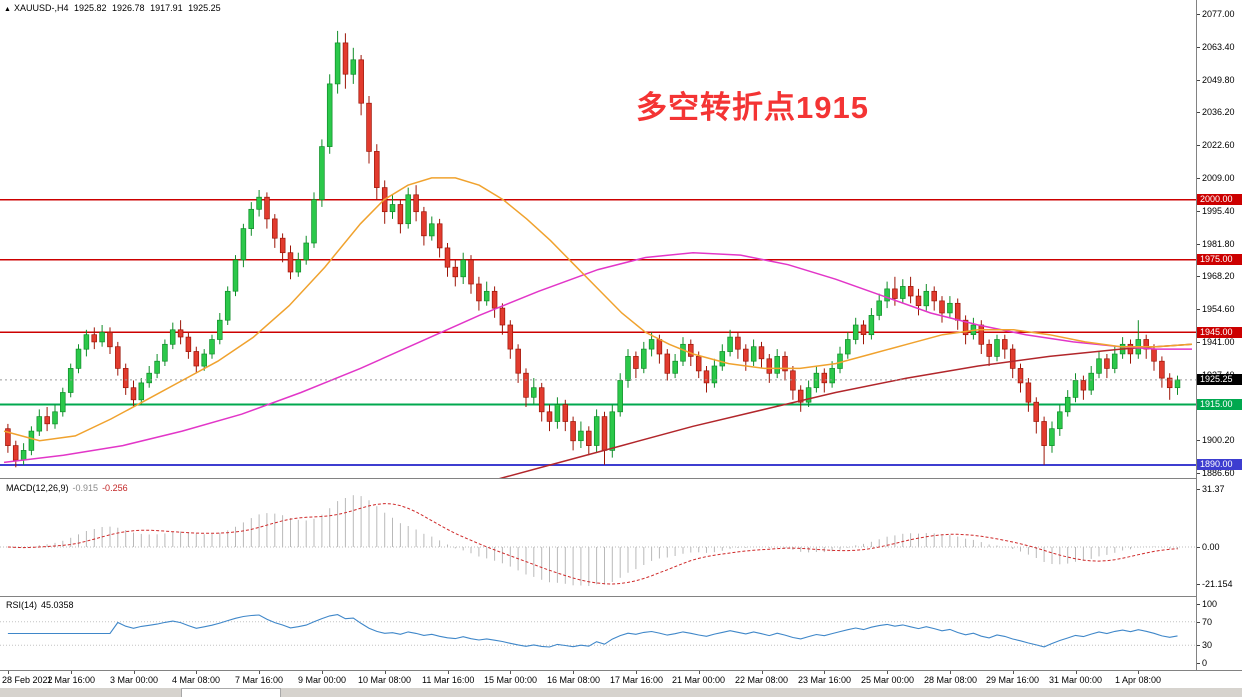 The image size is (1242, 697). Describe the element at coordinates (1013, 680) in the screenshot. I see `time-label: 29 Mar 16:00` at that location.